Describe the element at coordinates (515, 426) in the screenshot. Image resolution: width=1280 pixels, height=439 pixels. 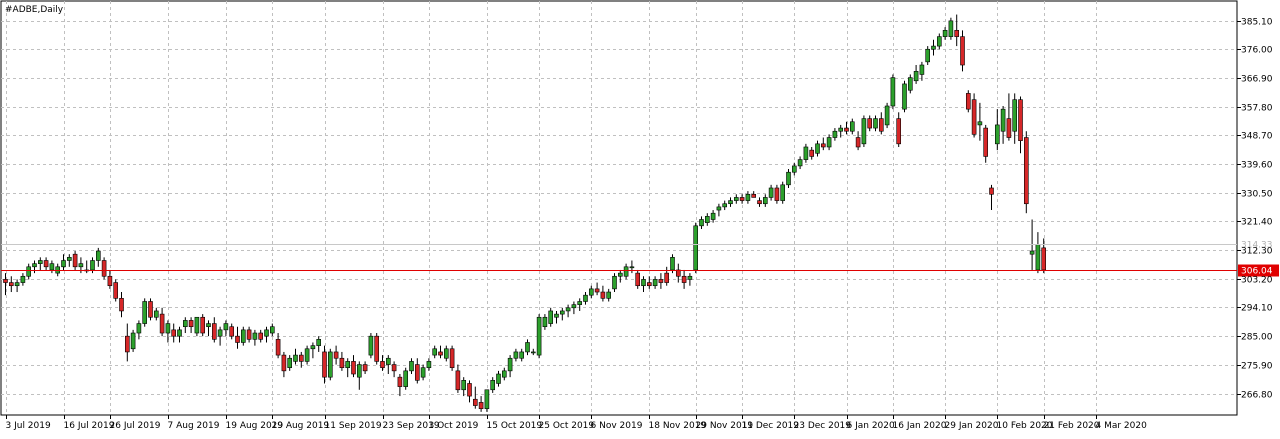
I see `x-tick-label: 15 Oct 2019` at that location.